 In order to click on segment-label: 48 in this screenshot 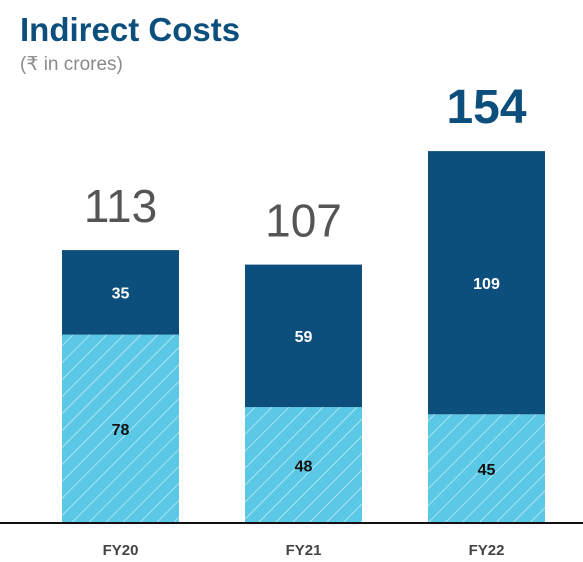, I will do `click(304, 466)`.